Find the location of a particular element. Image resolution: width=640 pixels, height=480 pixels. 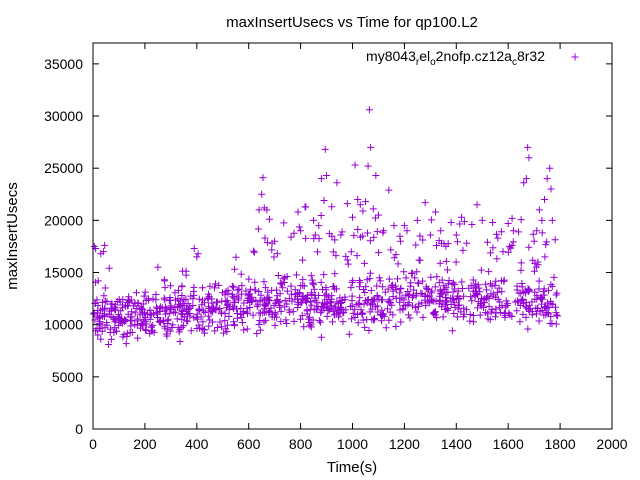

x-tick-label: 1600 is located at coordinates (508, 444).